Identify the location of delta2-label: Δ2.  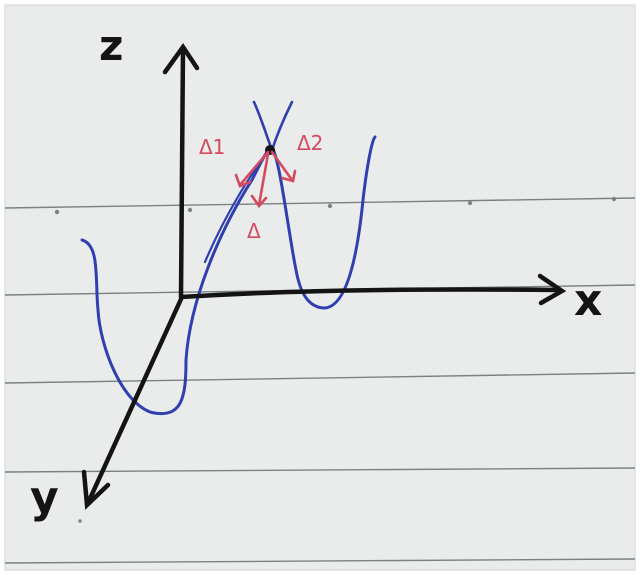
(310, 143).